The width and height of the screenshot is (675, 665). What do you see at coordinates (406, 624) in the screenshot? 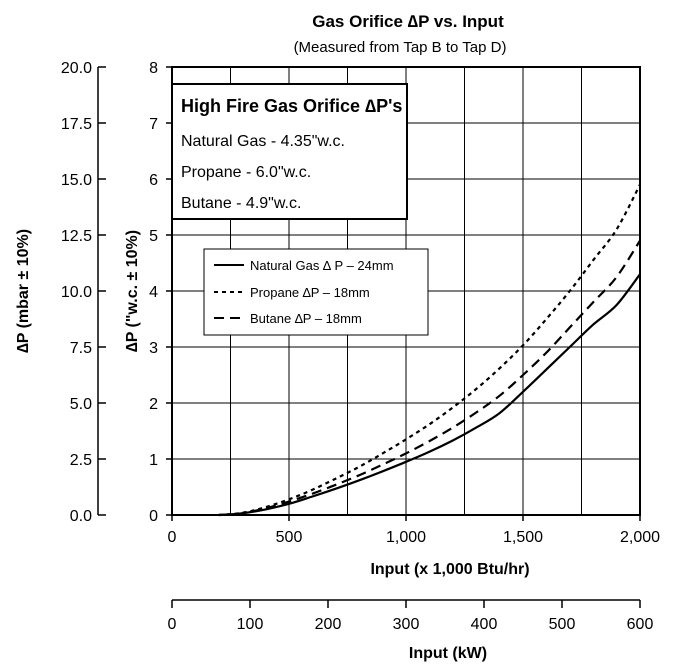
I see `x2-tick-label: 300` at bounding box center [406, 624].